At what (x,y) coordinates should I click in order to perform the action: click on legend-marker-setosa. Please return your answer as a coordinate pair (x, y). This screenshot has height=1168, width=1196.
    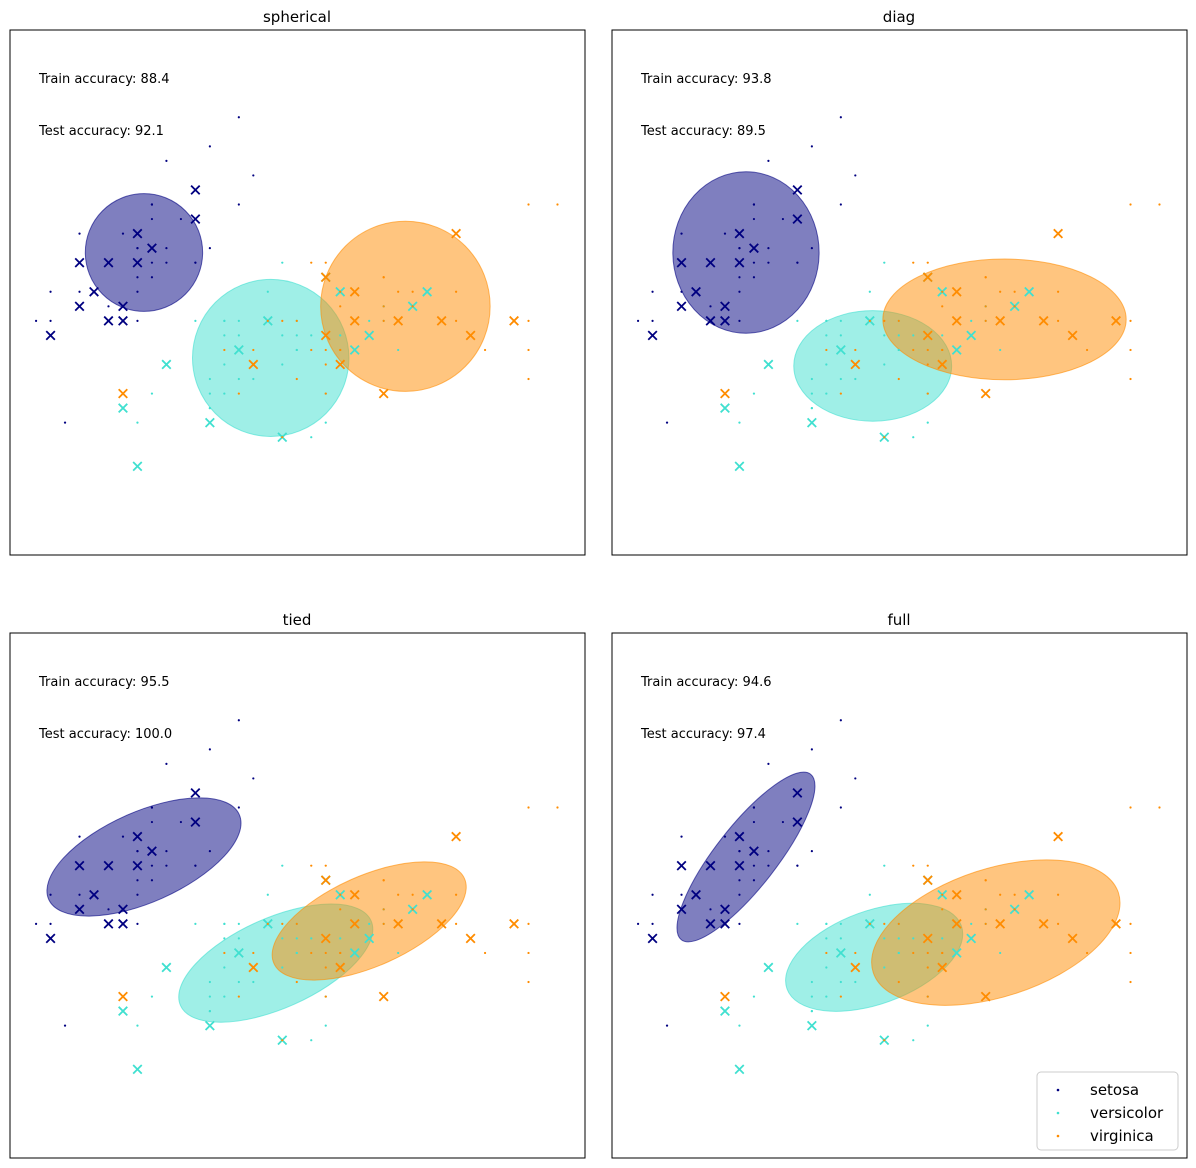
    Looking at the image, I should click on (1058, 1090).